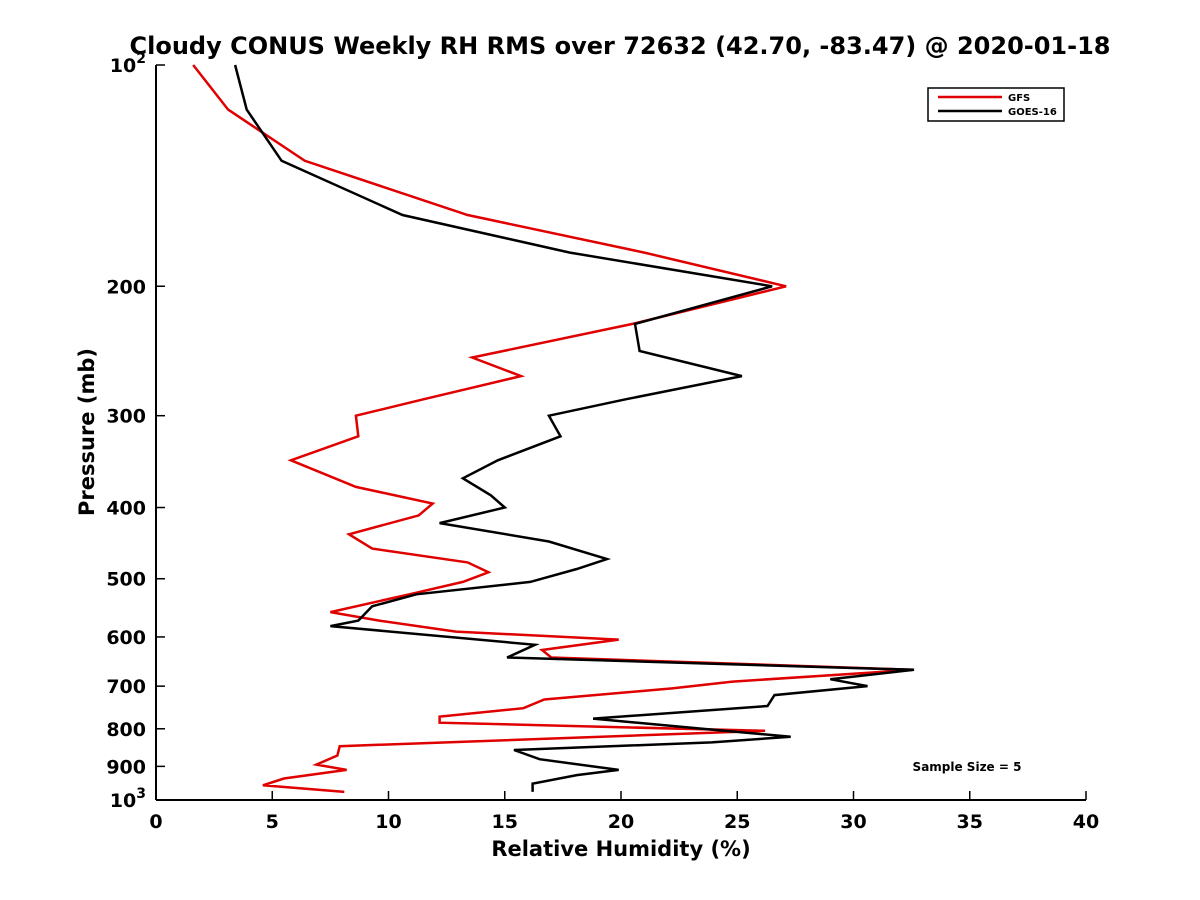  I want to click on y-tick-label: 500, so click(126, 580).